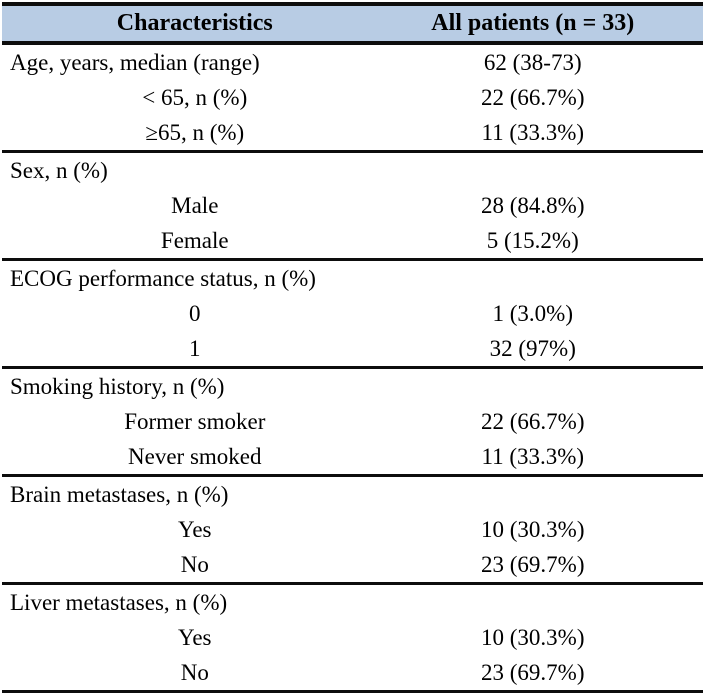  I want to click on characteristic-category-label: Sex, n (%), so click(59, 170).